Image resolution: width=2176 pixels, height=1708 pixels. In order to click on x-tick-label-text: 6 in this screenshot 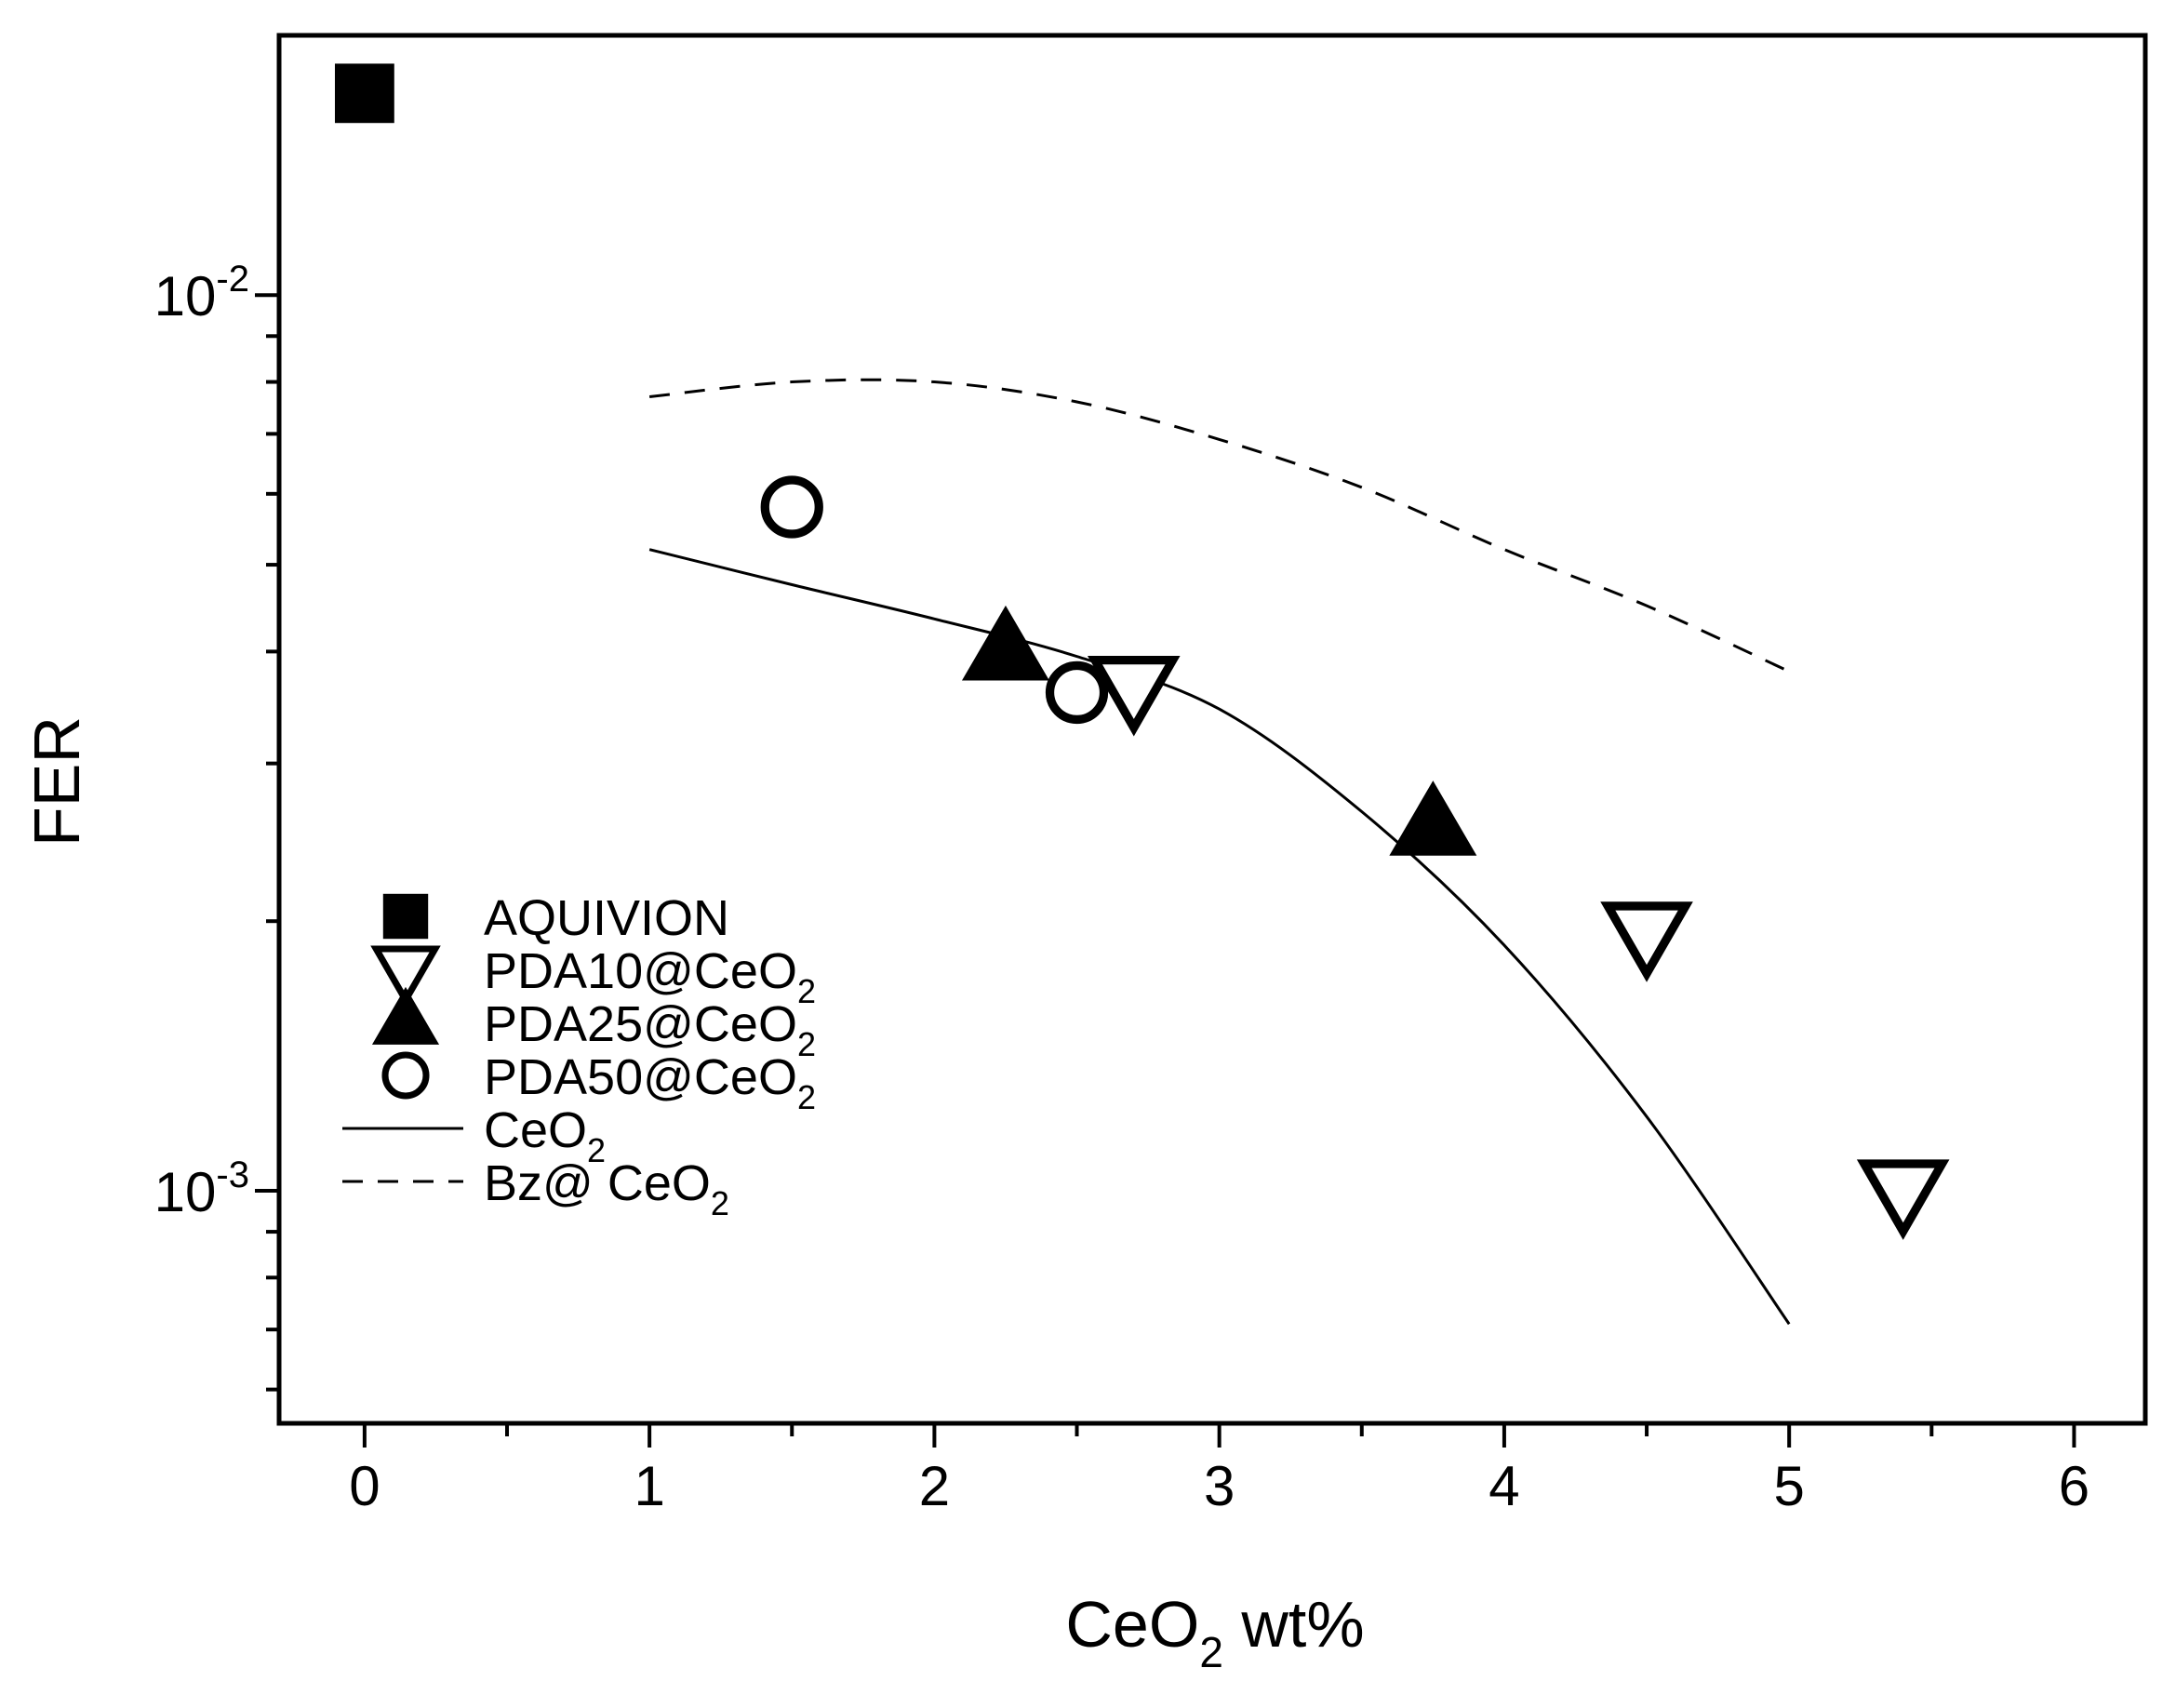, I will do `click(2074, 1486)`.